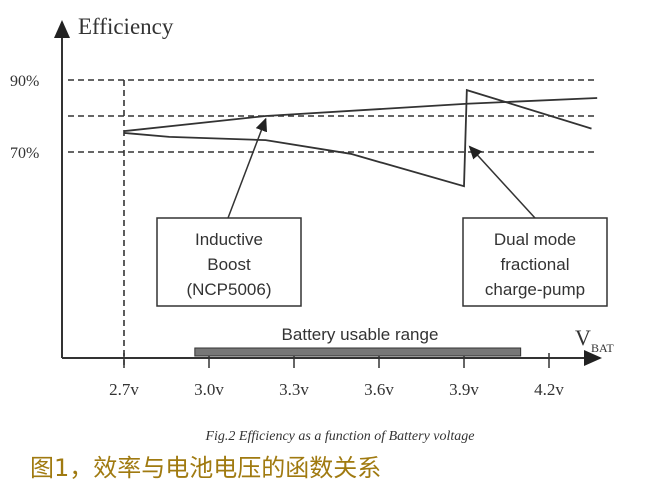 The image size is (645, 491). Describe the element at coordinates (379, 389) in the screenshot. I see `x-tick-label: 3.6v` at that location.